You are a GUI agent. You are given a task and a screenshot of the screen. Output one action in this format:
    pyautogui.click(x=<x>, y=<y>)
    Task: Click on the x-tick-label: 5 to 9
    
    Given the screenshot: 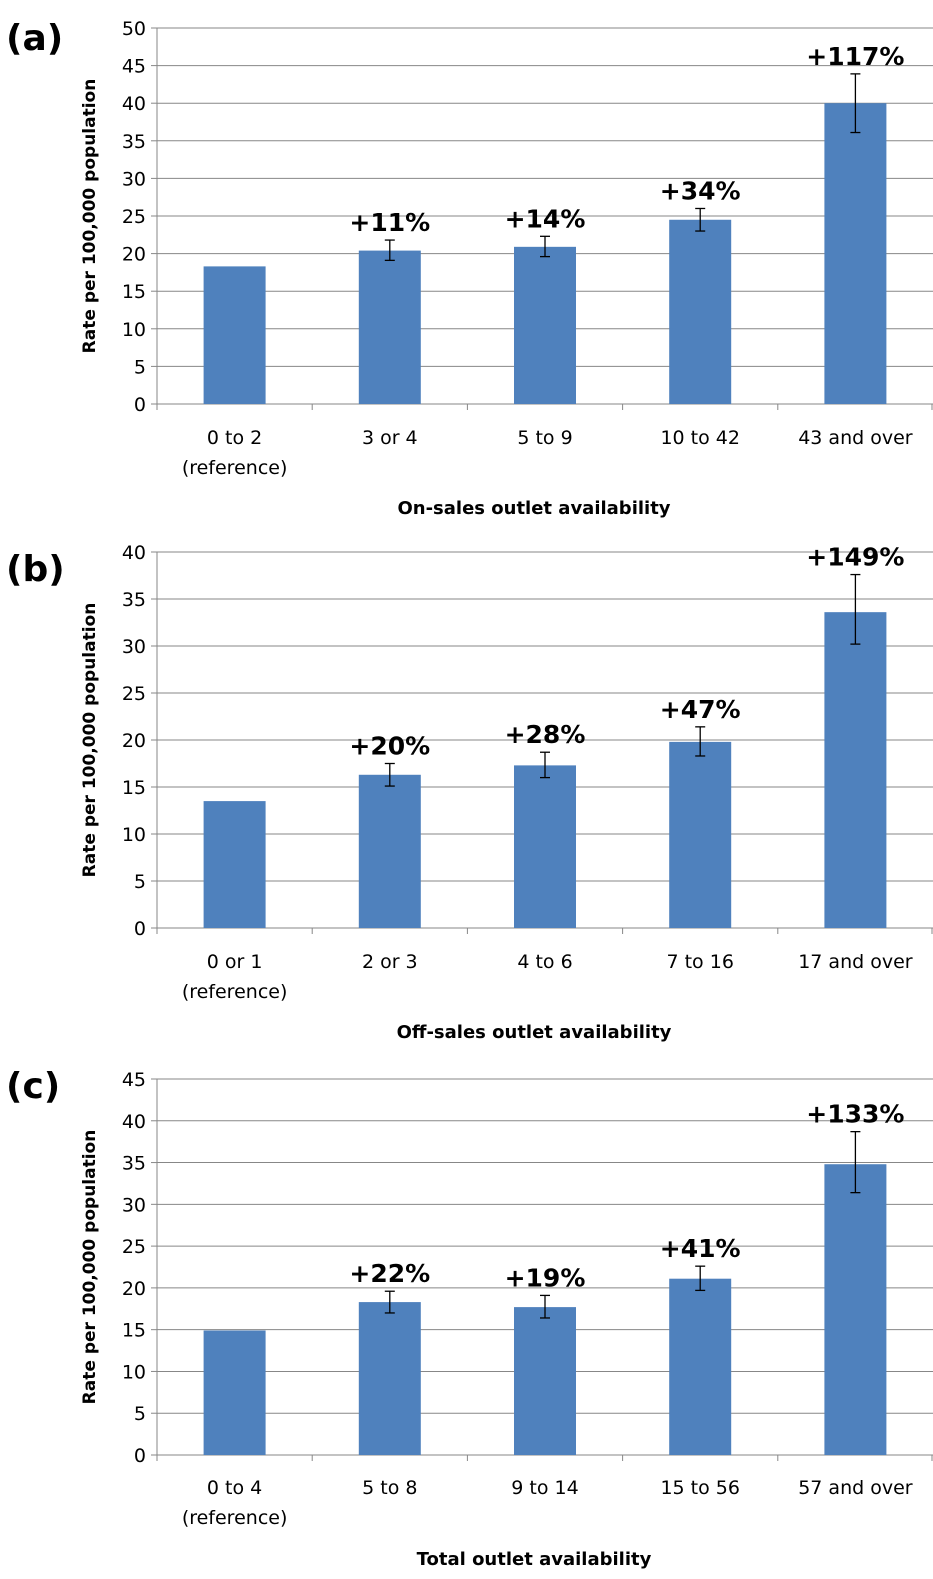 What is the action you would take?
    pyautogui.click(x=544, y=438)
    